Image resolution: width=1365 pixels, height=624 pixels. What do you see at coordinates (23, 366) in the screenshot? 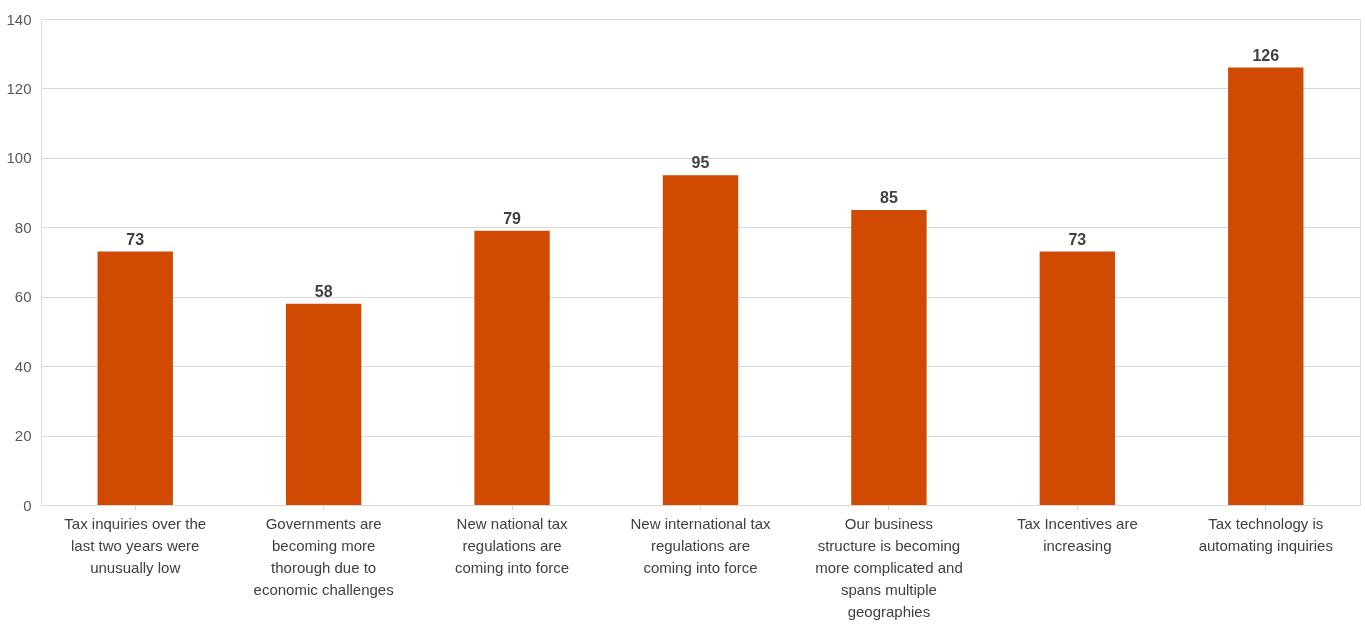
I see `y-tick-label: 40` at bounding box center [23, 366].